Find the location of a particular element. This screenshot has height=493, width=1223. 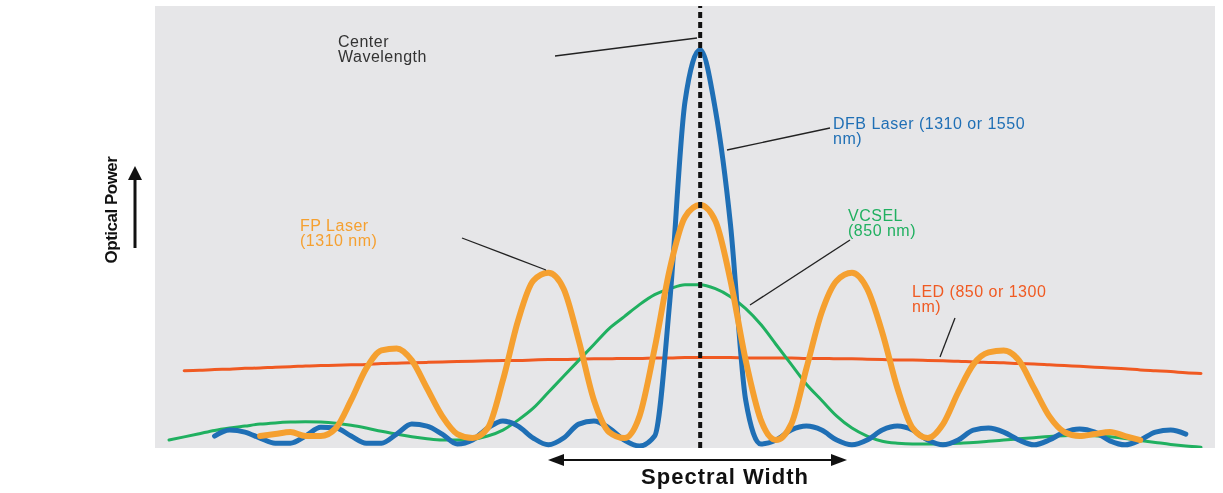

text: LED (850 or 1300 nm) is located at coordinates (980, 299).